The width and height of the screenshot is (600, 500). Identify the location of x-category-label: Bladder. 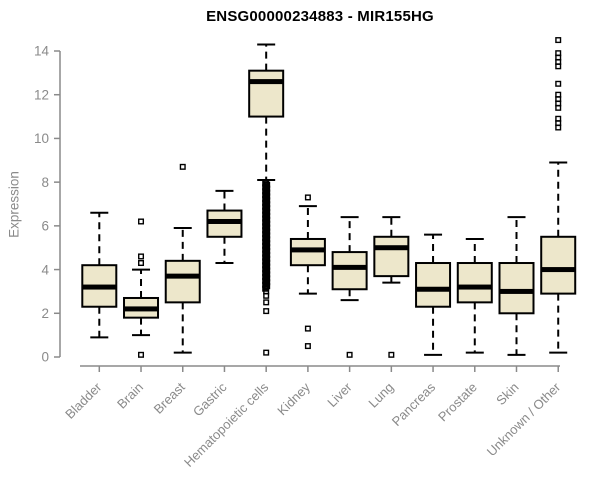
(83, 400).